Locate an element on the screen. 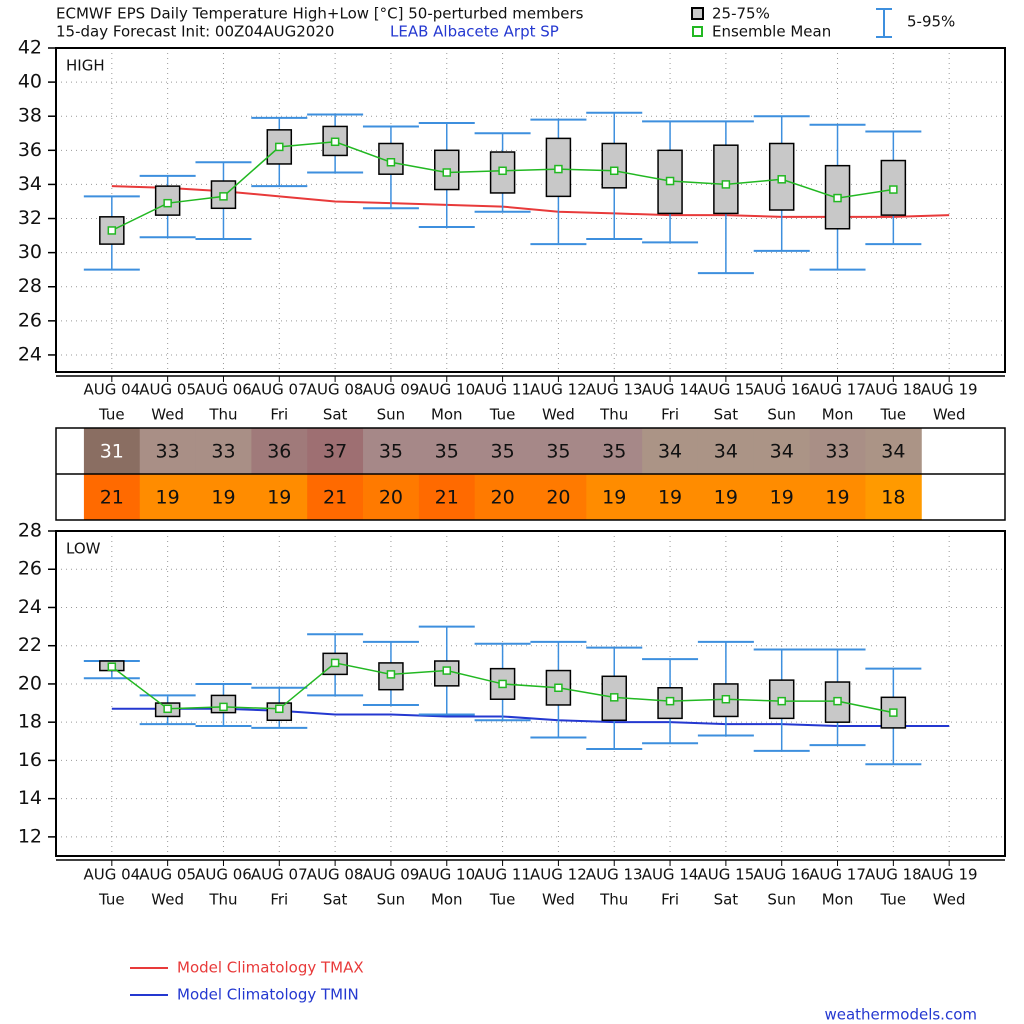 Image resolution: width=1024 pixels, height=1024 pixels. y-tick-label: 14 is located at coordinates (30, 798).